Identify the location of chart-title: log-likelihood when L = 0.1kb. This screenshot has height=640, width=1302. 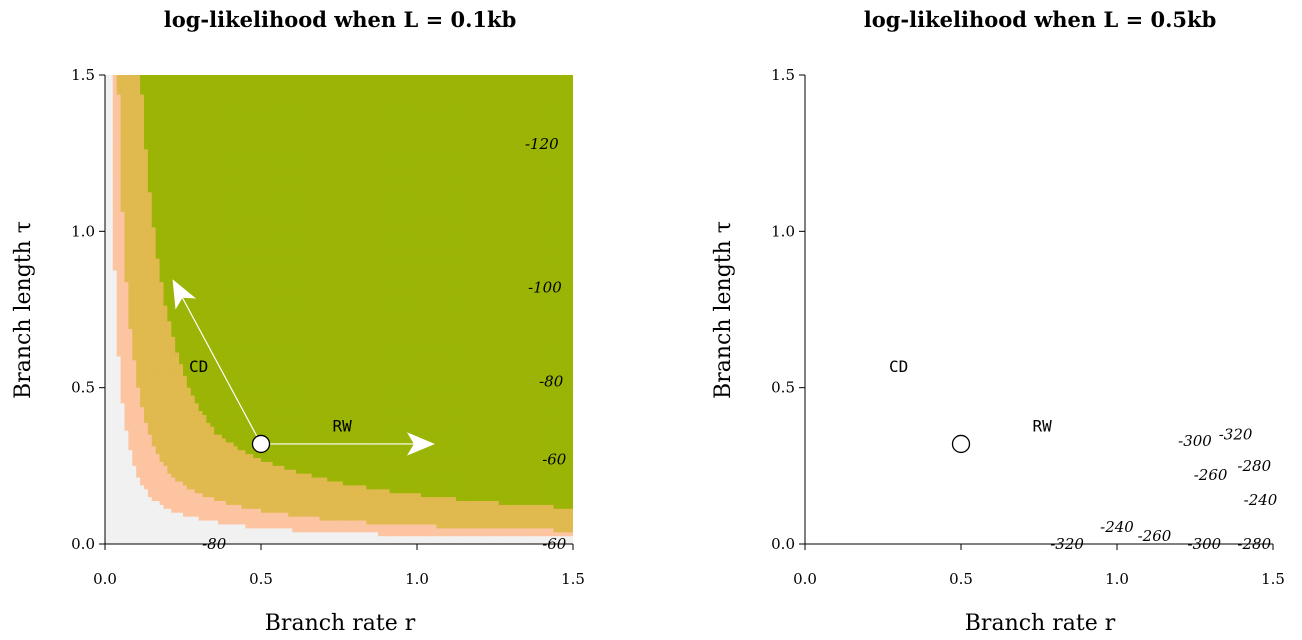
(340, 19).